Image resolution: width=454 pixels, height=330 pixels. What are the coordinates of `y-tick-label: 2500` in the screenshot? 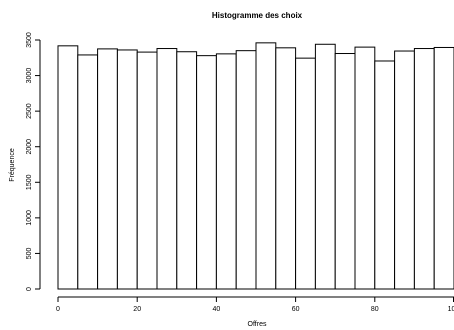 It's located at (29, 111).